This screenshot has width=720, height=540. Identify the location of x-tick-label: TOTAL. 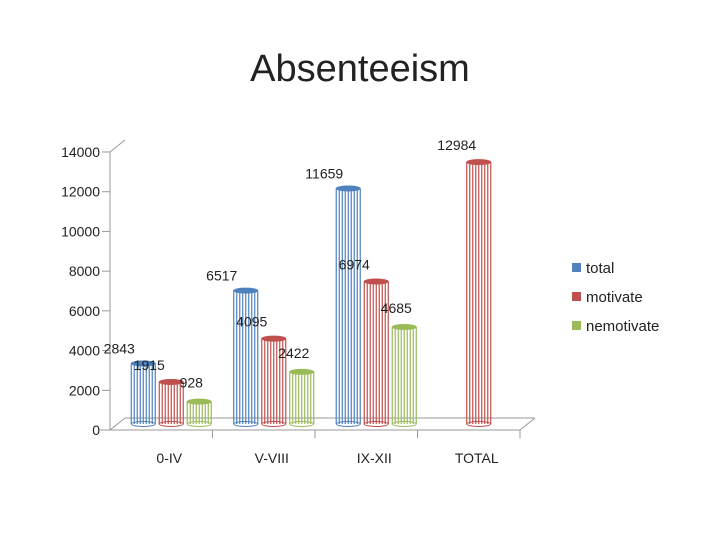
(477, 458).